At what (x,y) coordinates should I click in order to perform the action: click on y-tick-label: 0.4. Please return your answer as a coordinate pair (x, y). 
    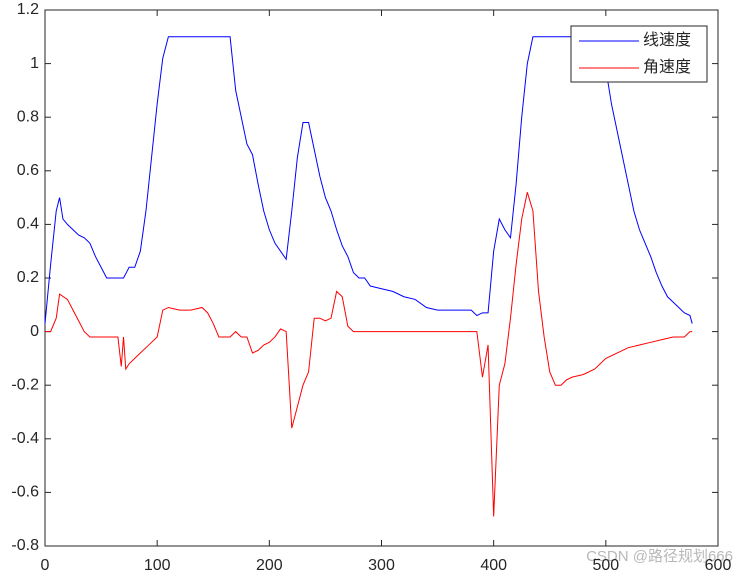
    Looking at the image, I should click on (28, 224).